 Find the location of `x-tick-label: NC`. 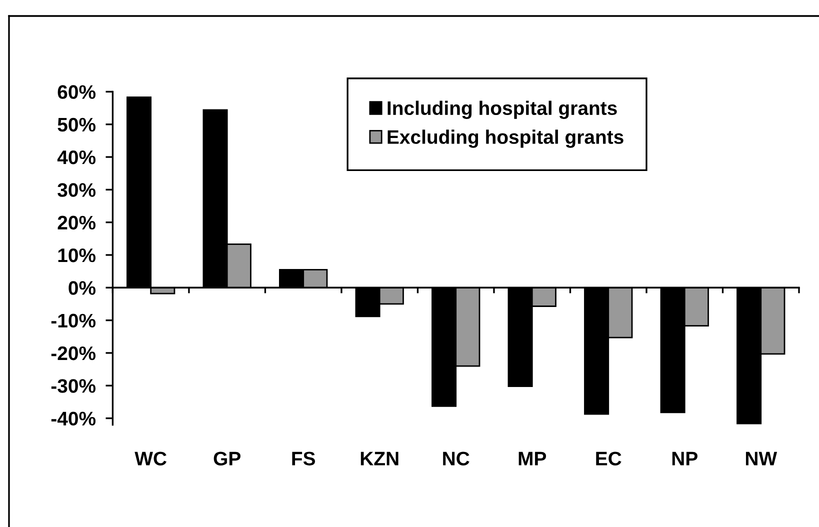

x-tick-label: NC is located at coordinates (456, 459).